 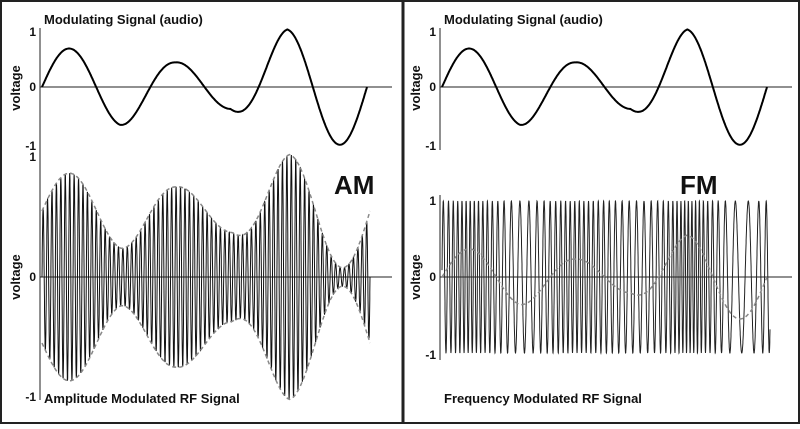 What do you see at coordinates (543, 398) in the screenshot?
I see `caption: Frequency Modulated RF Signal` at bounding box center [543, 398].